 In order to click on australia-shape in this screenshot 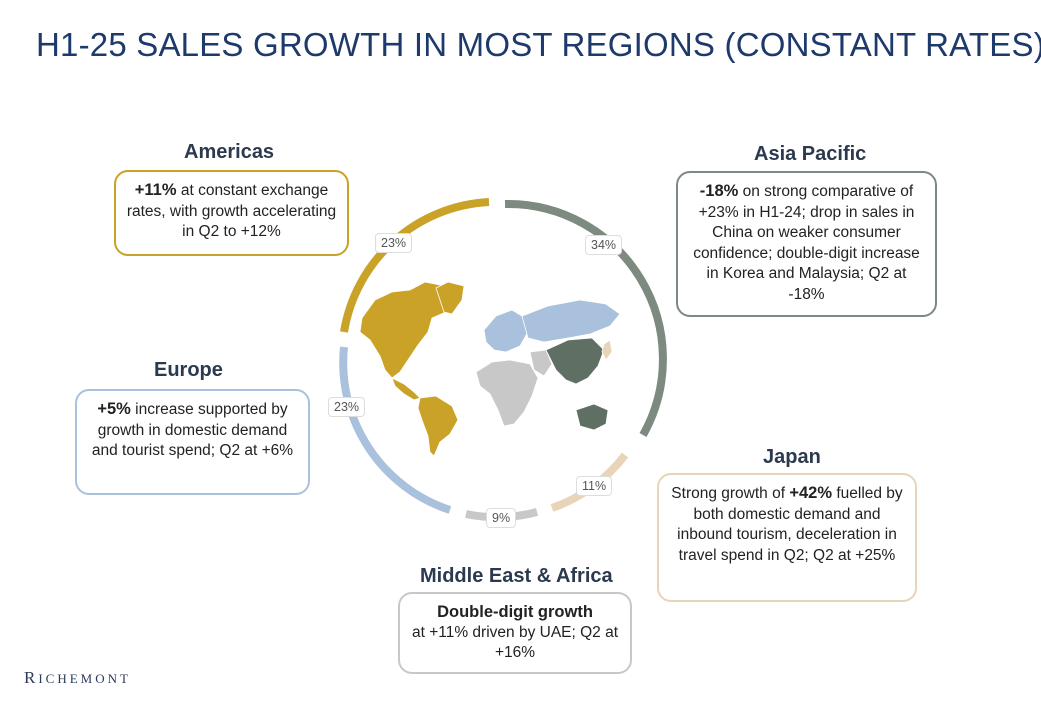, I will do `click(592, 417)`.